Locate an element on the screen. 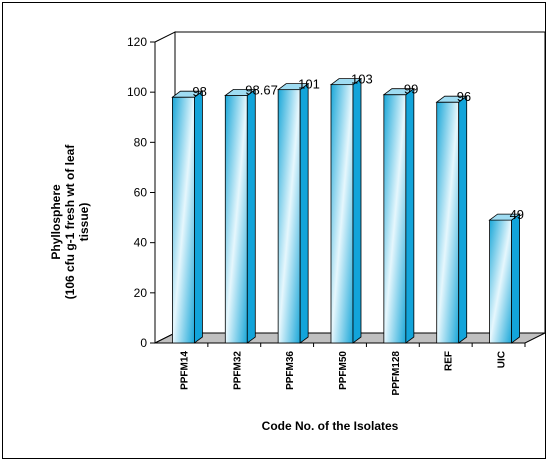 The image size is (550, 463). category-label: PPFM14 is located at coordinates (184, 370).